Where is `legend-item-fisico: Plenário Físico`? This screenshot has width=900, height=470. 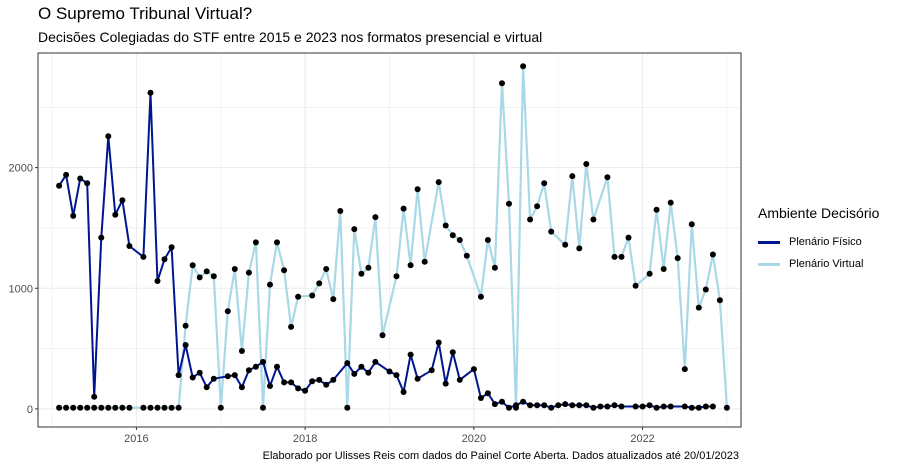
legend-item-fisico: Plenário Físico is located at coordinates (818, 242).